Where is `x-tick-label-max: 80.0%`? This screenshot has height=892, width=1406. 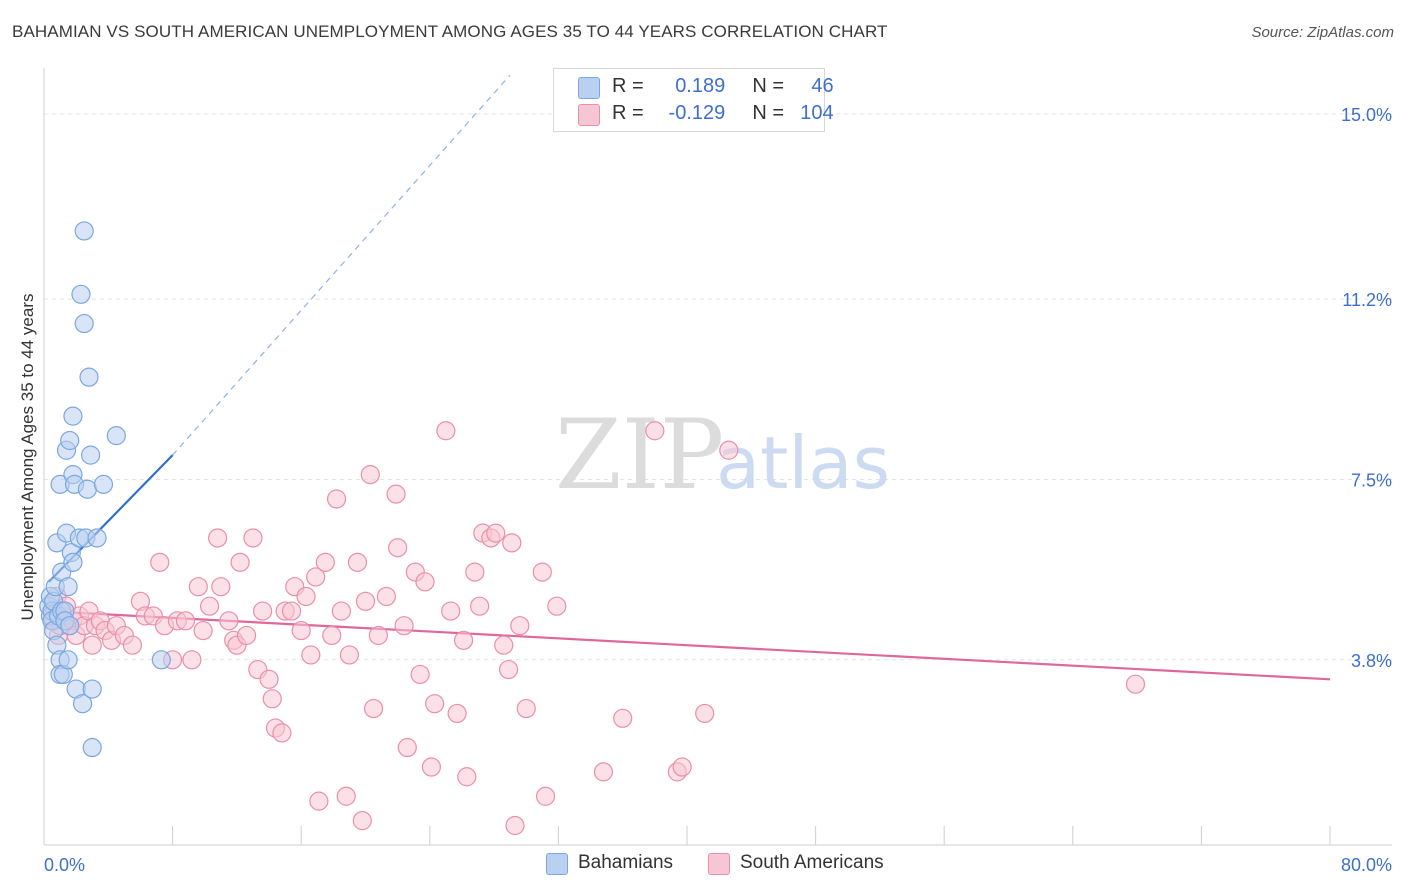
x-tick-label-max: 80.0% is located at coordinates (1366, 865).